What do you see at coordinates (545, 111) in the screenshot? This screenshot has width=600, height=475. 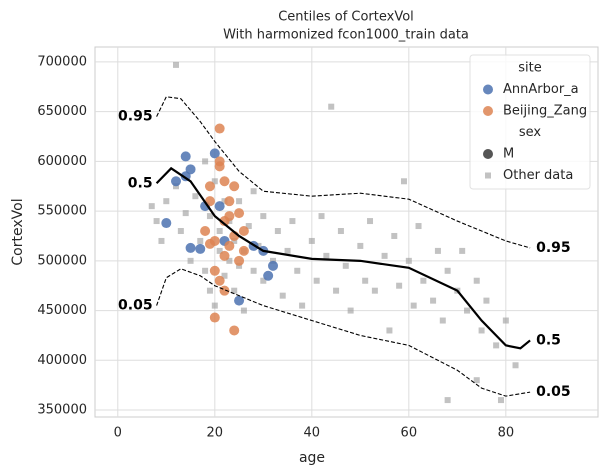 I see `legend-label: Beijing_Zang` at bounding box center [545, 111].